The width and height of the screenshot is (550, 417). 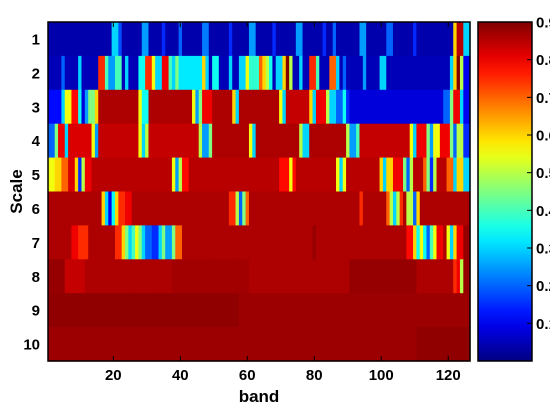 I want to click on y-tick-label: 6, so click(x=36, y=209).